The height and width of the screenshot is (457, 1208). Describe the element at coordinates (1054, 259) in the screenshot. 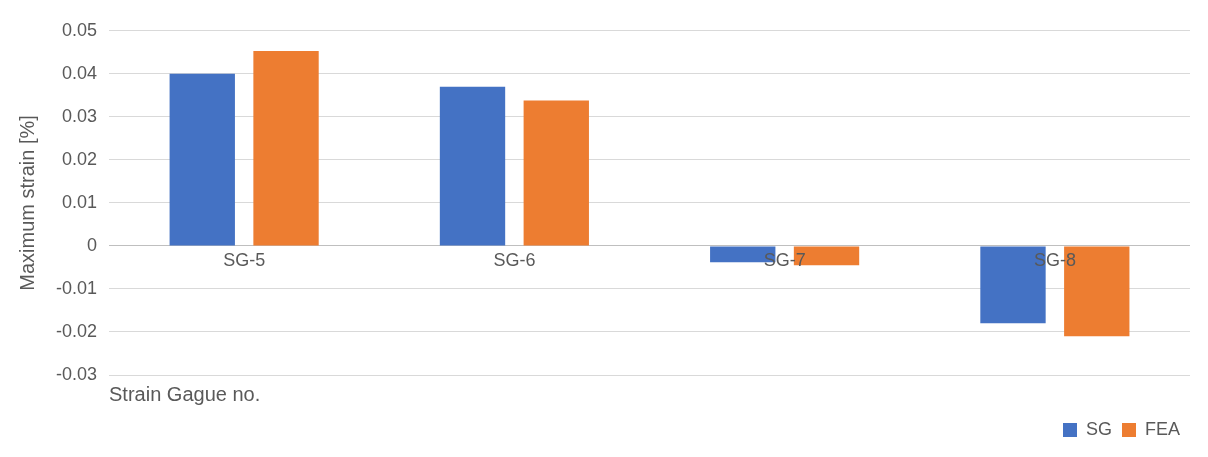

I see `x-tick-label: SG-8` at that location.